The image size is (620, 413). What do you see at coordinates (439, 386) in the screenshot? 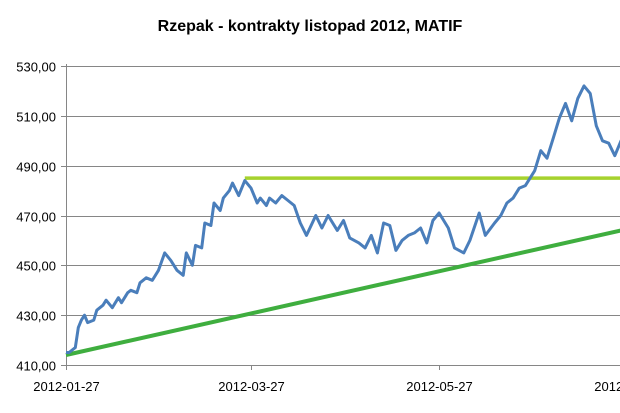
I see `x-tick-label: 2012-05-27` at bounding box center [439, 386].